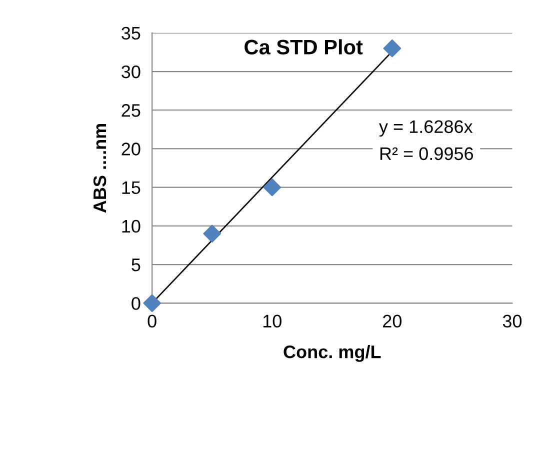 This screenshot has height=470, width=549. What do you see at coordinates (152, 321) in the screenshot?
I see `x-tick-label: 0` at bounding box center [152, 321].